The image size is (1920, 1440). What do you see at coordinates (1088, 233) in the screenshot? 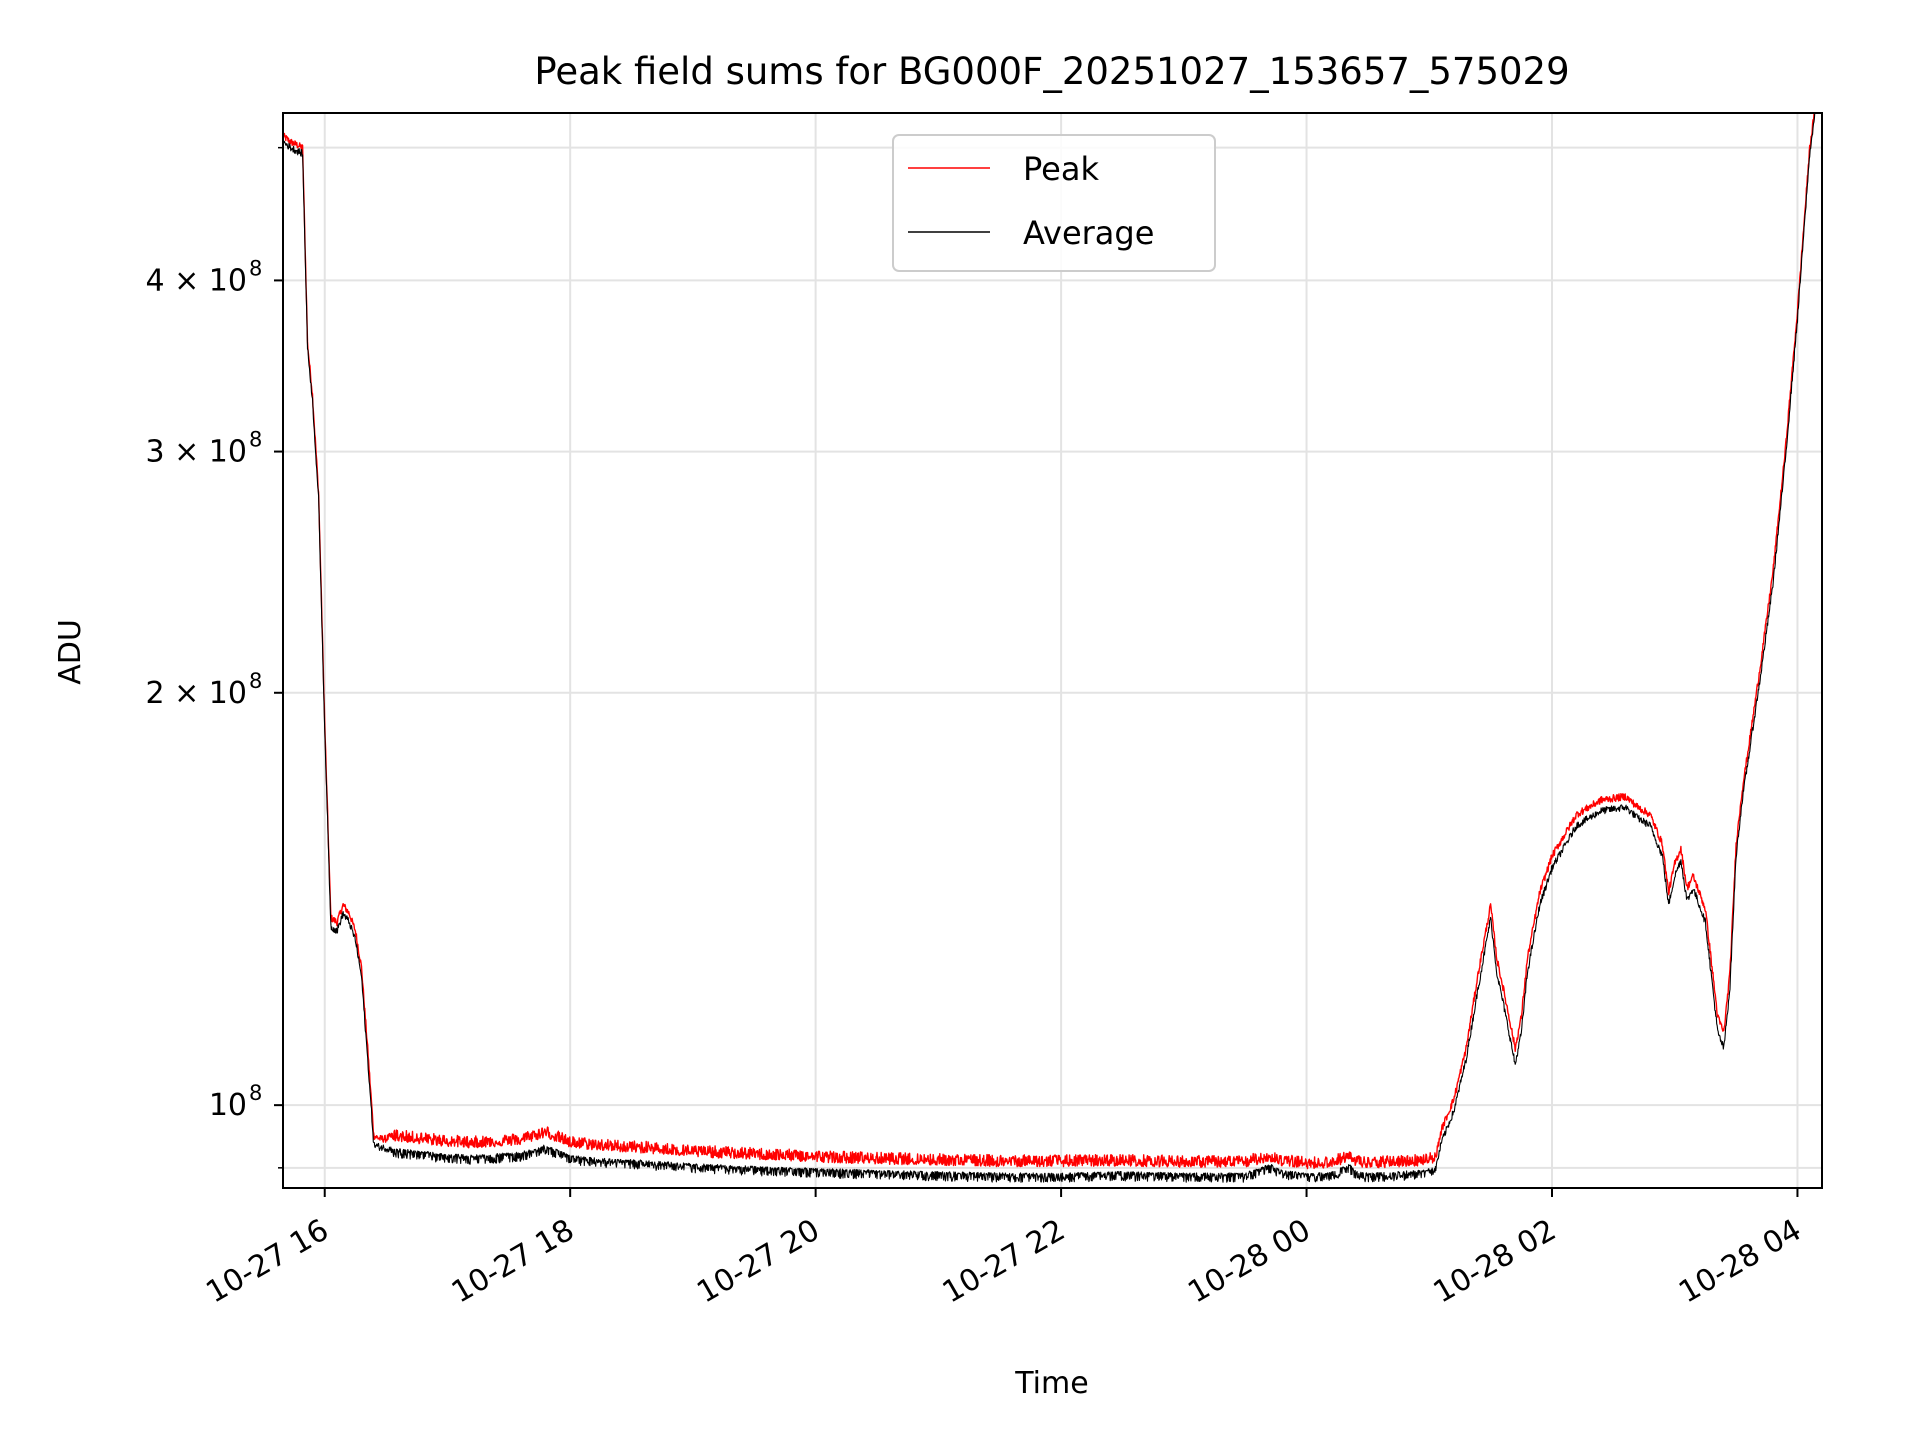
I see `legend-average-label: Average` at bounding box center [1088, 233].